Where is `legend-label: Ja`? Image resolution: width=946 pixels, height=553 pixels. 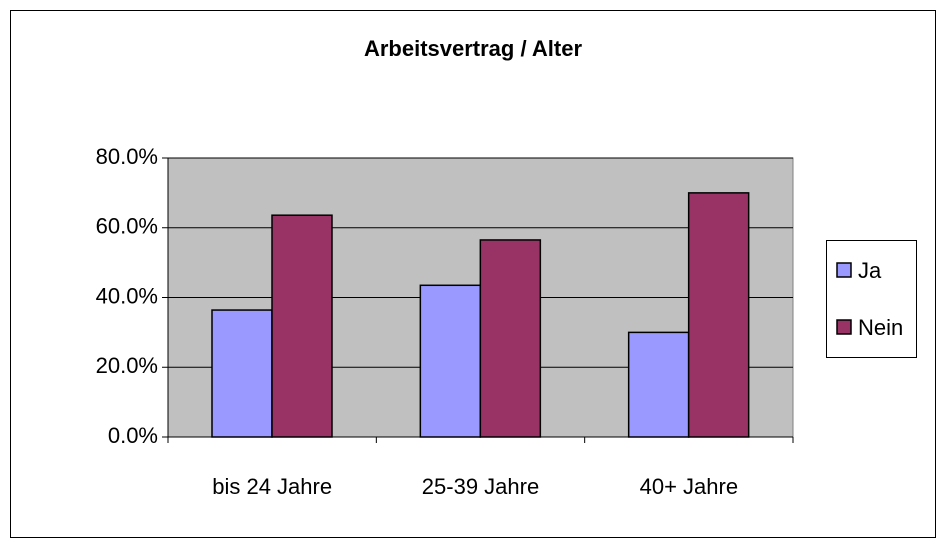 legend-label: Ja is located at coordinates (870, 270).